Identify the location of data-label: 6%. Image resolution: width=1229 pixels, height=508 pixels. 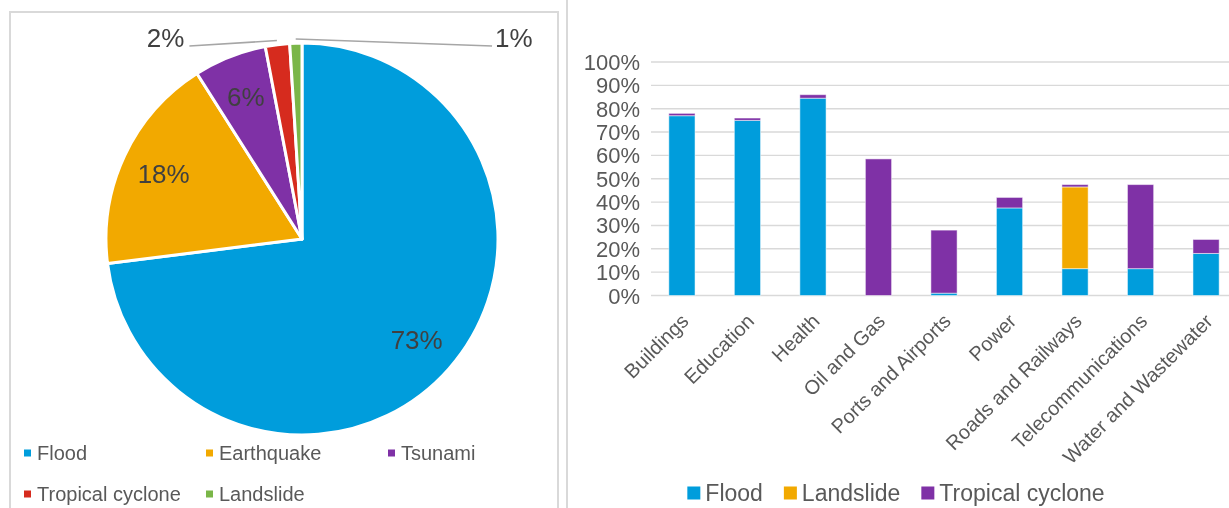
(245, 96).